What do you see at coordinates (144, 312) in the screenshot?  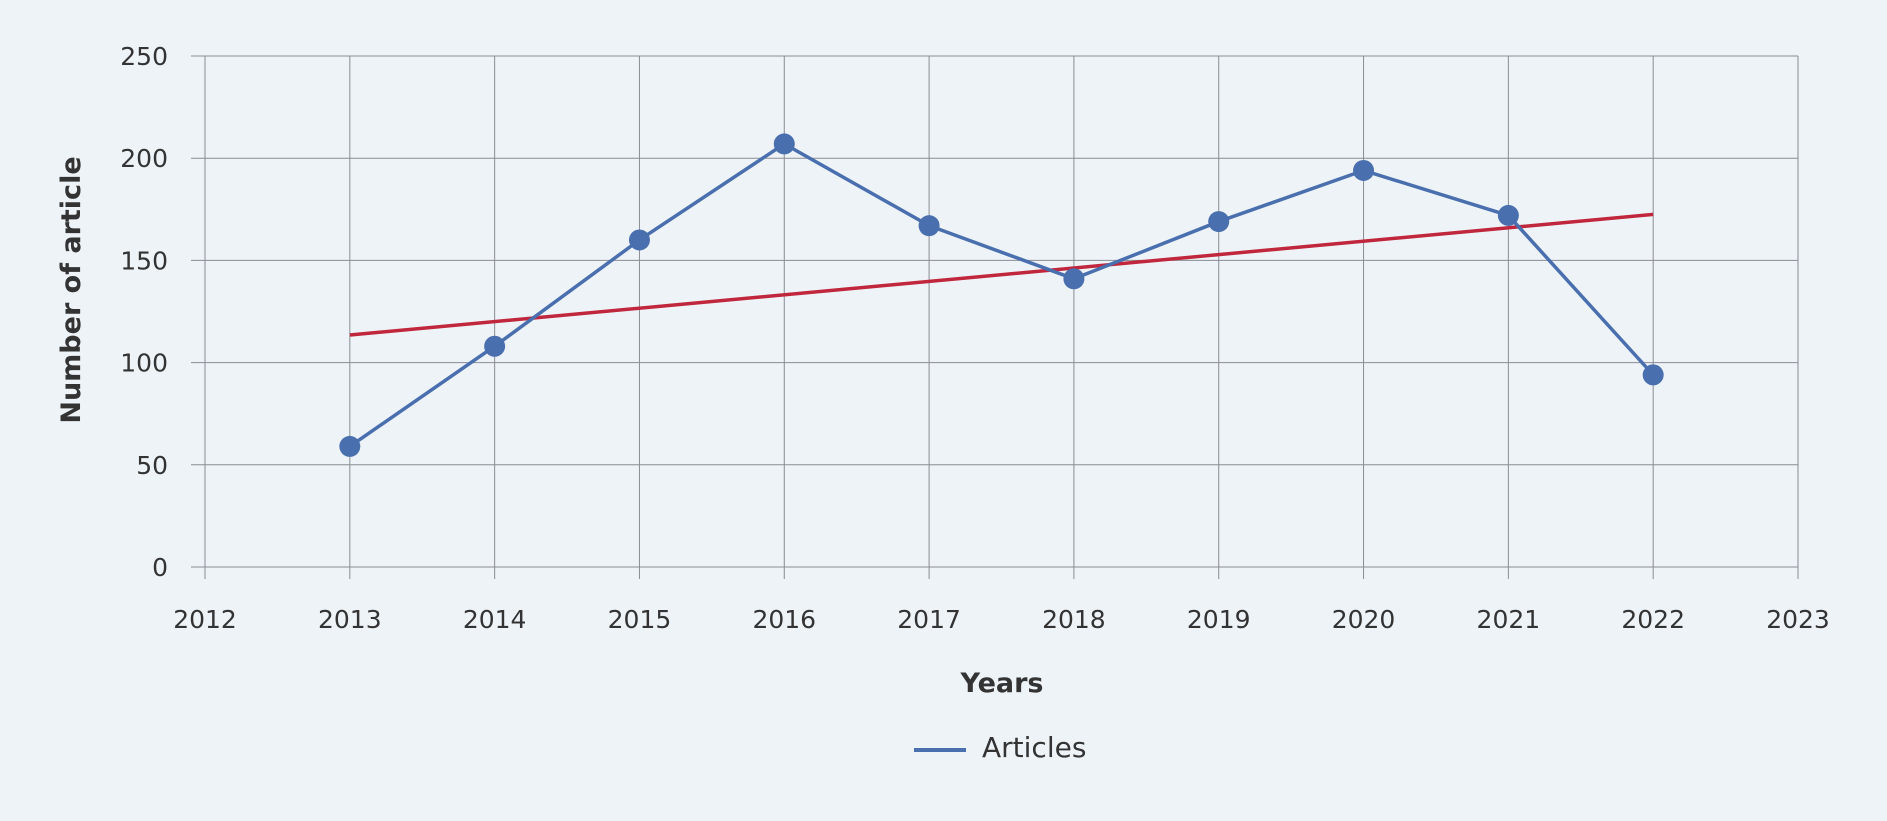 I see `y-axis-ticks: 0 50 100 150 200 250` at bounding box center [144, 312].